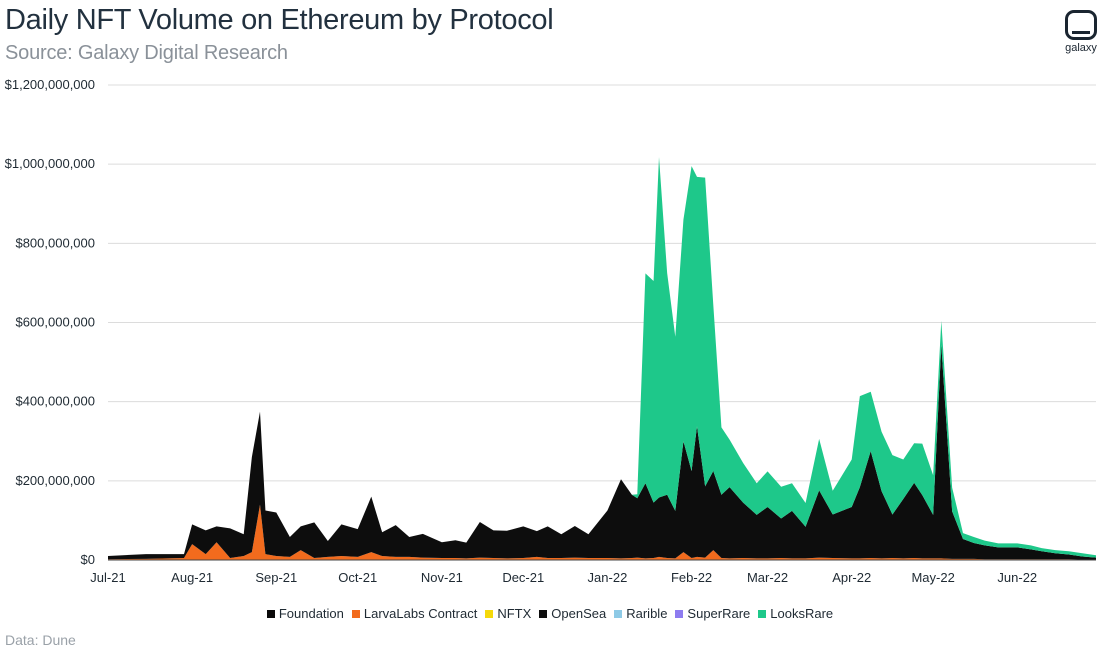 This screenshot has width=1100, height=649. I want to click on legend-item: LooksRare, so click(795, 613).